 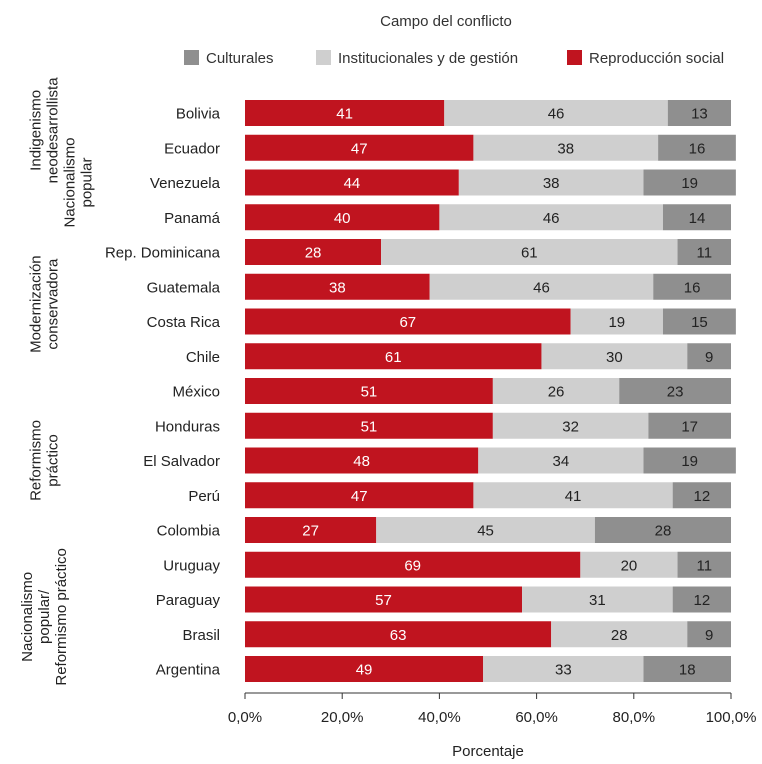 I want to click on bar-paraguay-reproduccion-social, so click(x=384, y=599).